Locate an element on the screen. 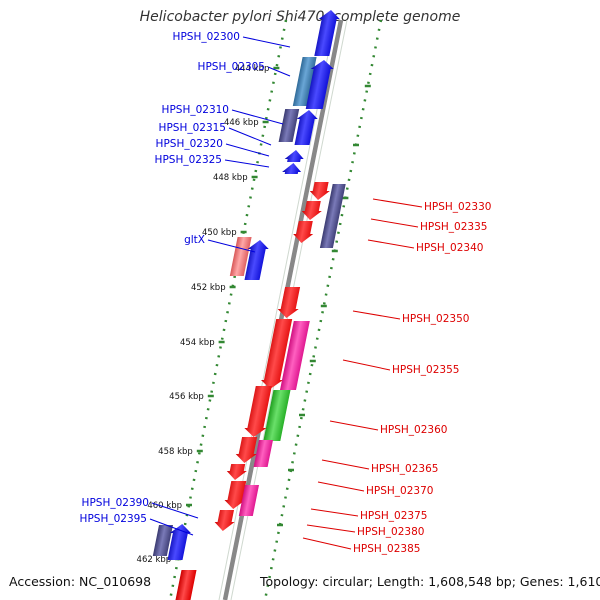  gene-label: HPSH_02370 is located at coordinates (399, 491).